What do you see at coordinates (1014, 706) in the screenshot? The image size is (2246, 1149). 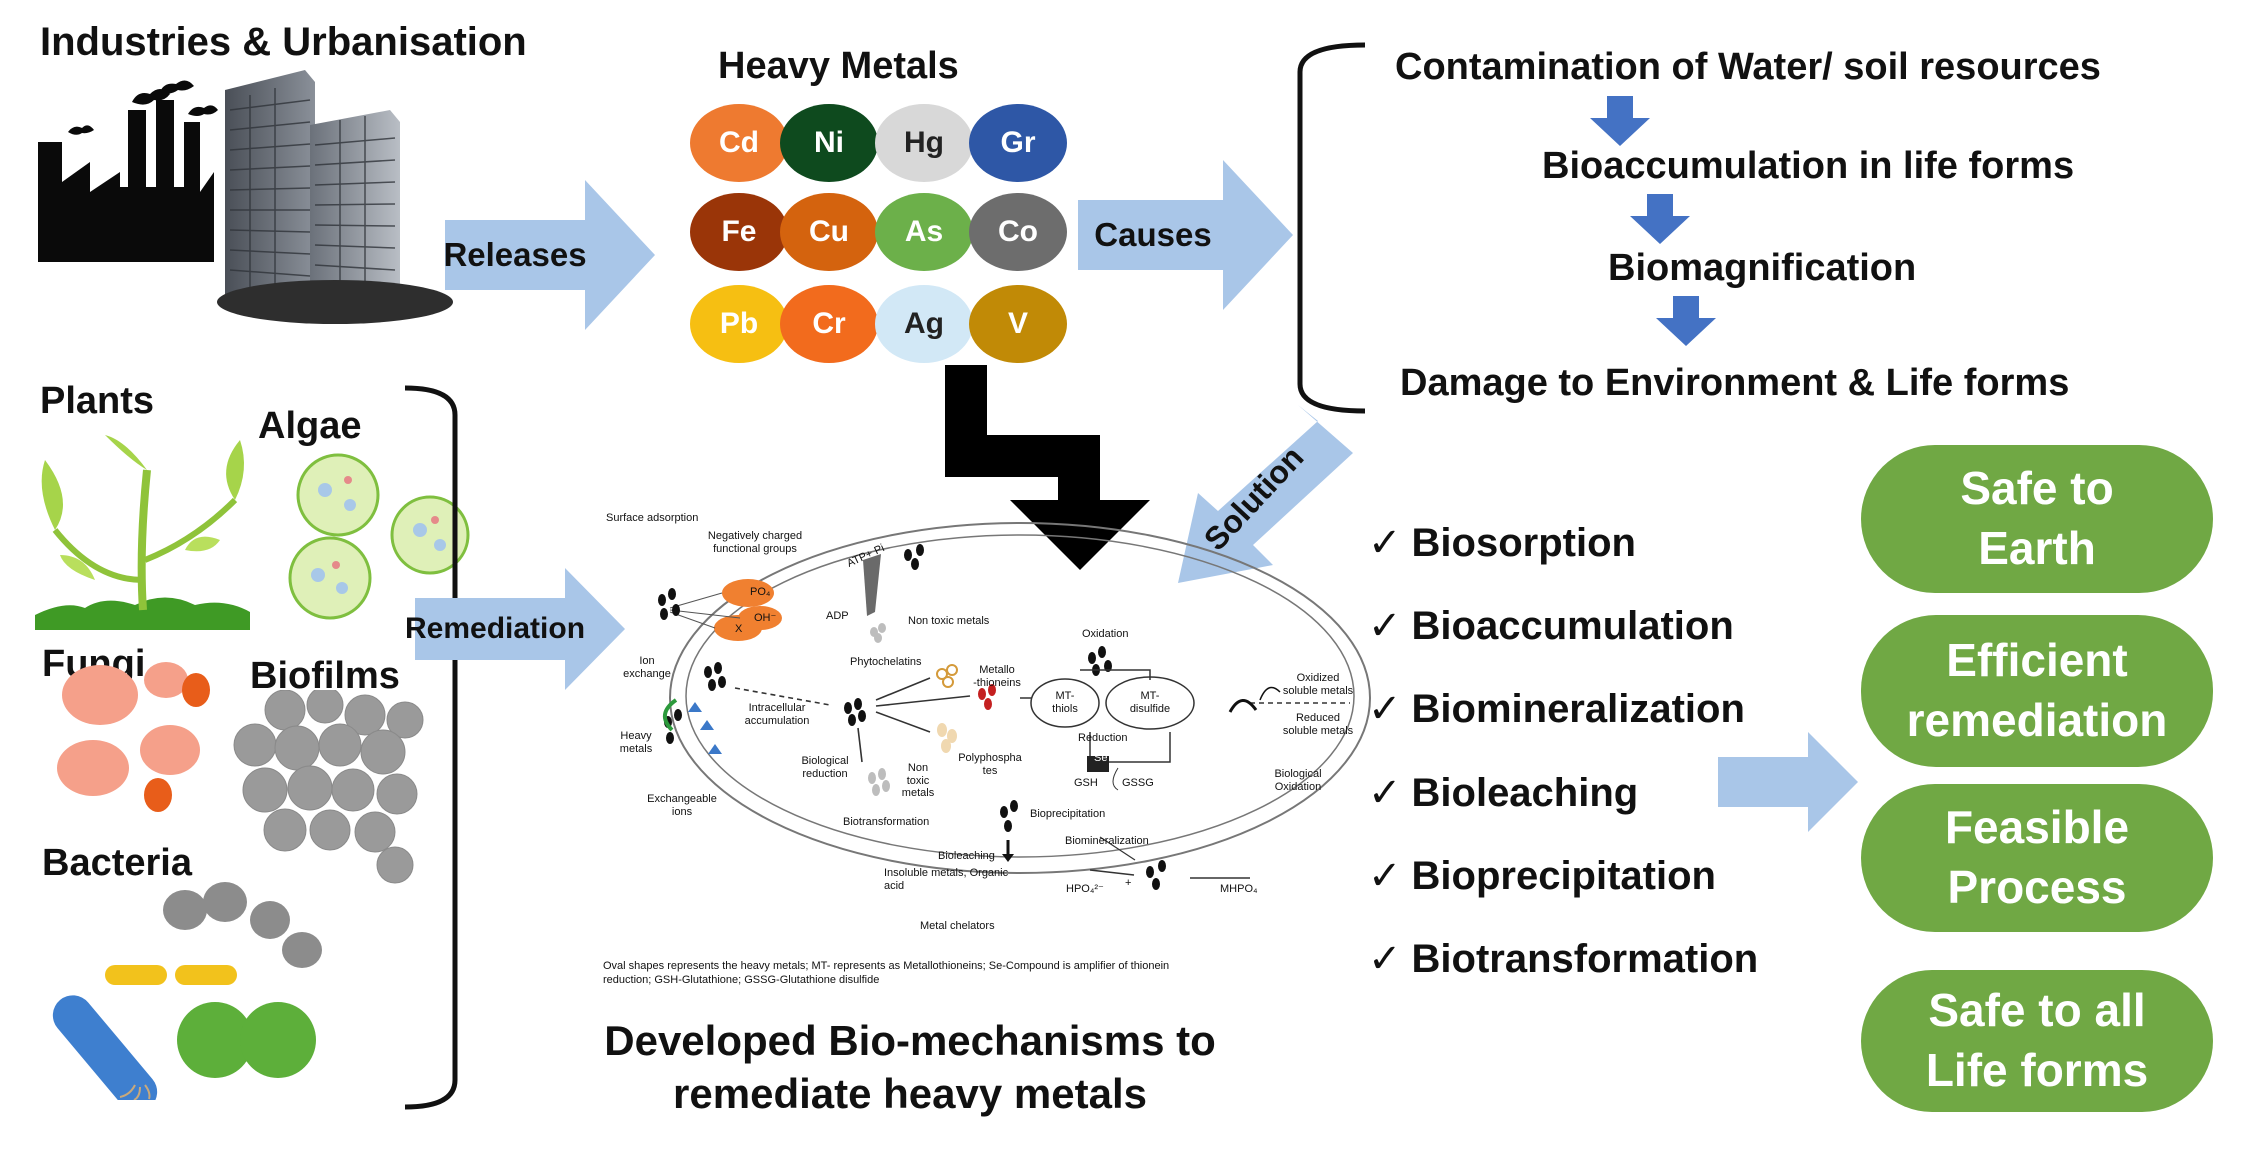 I see `mechanism-cell-diagram` at bounding box center [1014, 706].